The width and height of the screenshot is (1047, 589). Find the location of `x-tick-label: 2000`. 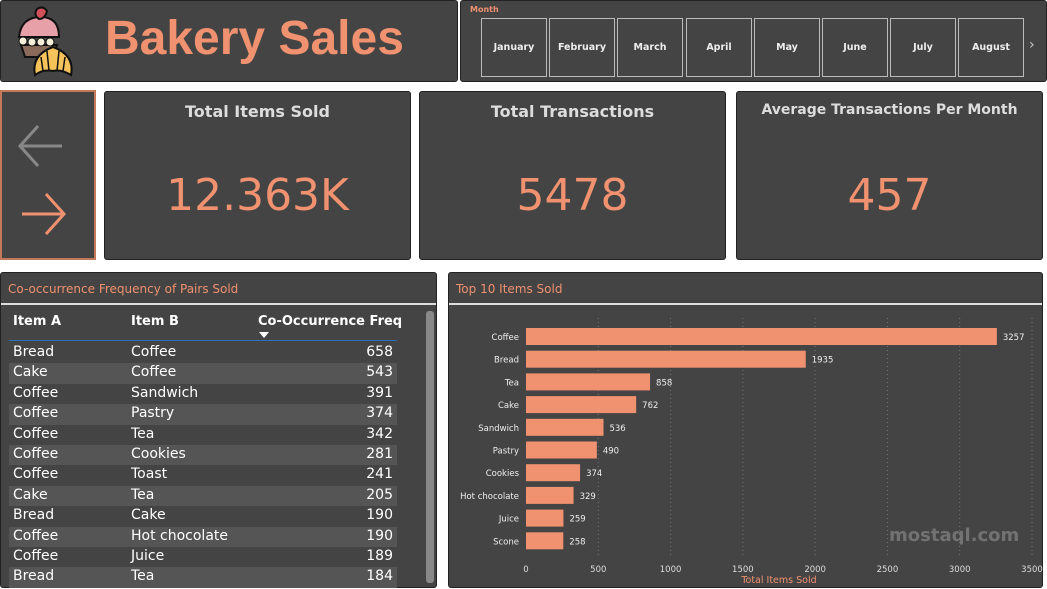

x-tick-label: 2000 is located at coordinates (815, 570).